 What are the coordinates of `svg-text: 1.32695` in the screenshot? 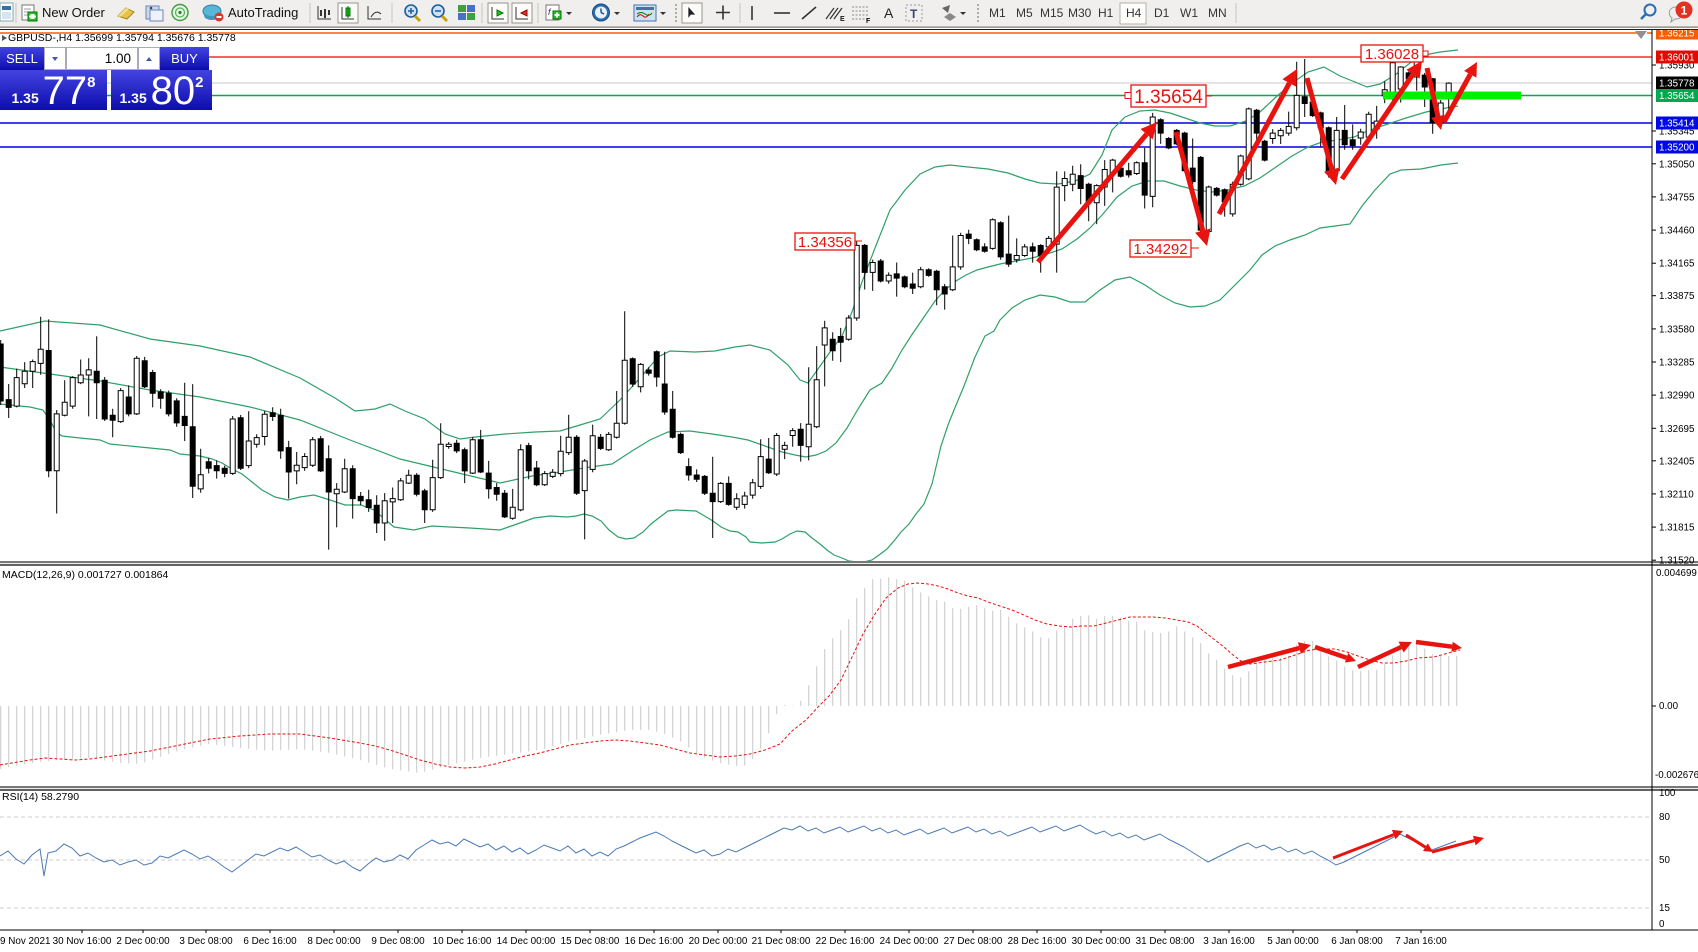 It's located at (1677, 429).